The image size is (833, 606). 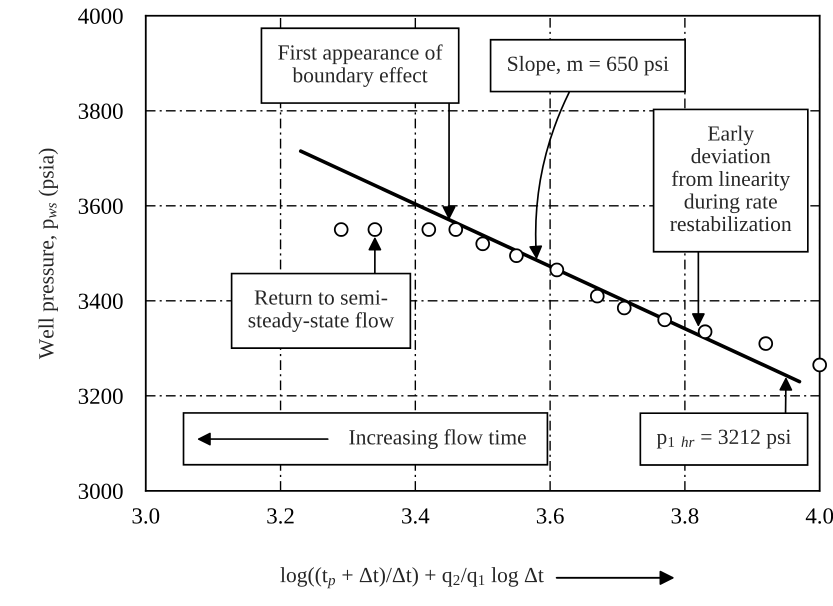 What do you see at coordinates (437, 439) in the screenshot?
I see `annotation: Increasing flow time` at bounding box center [437, 439].